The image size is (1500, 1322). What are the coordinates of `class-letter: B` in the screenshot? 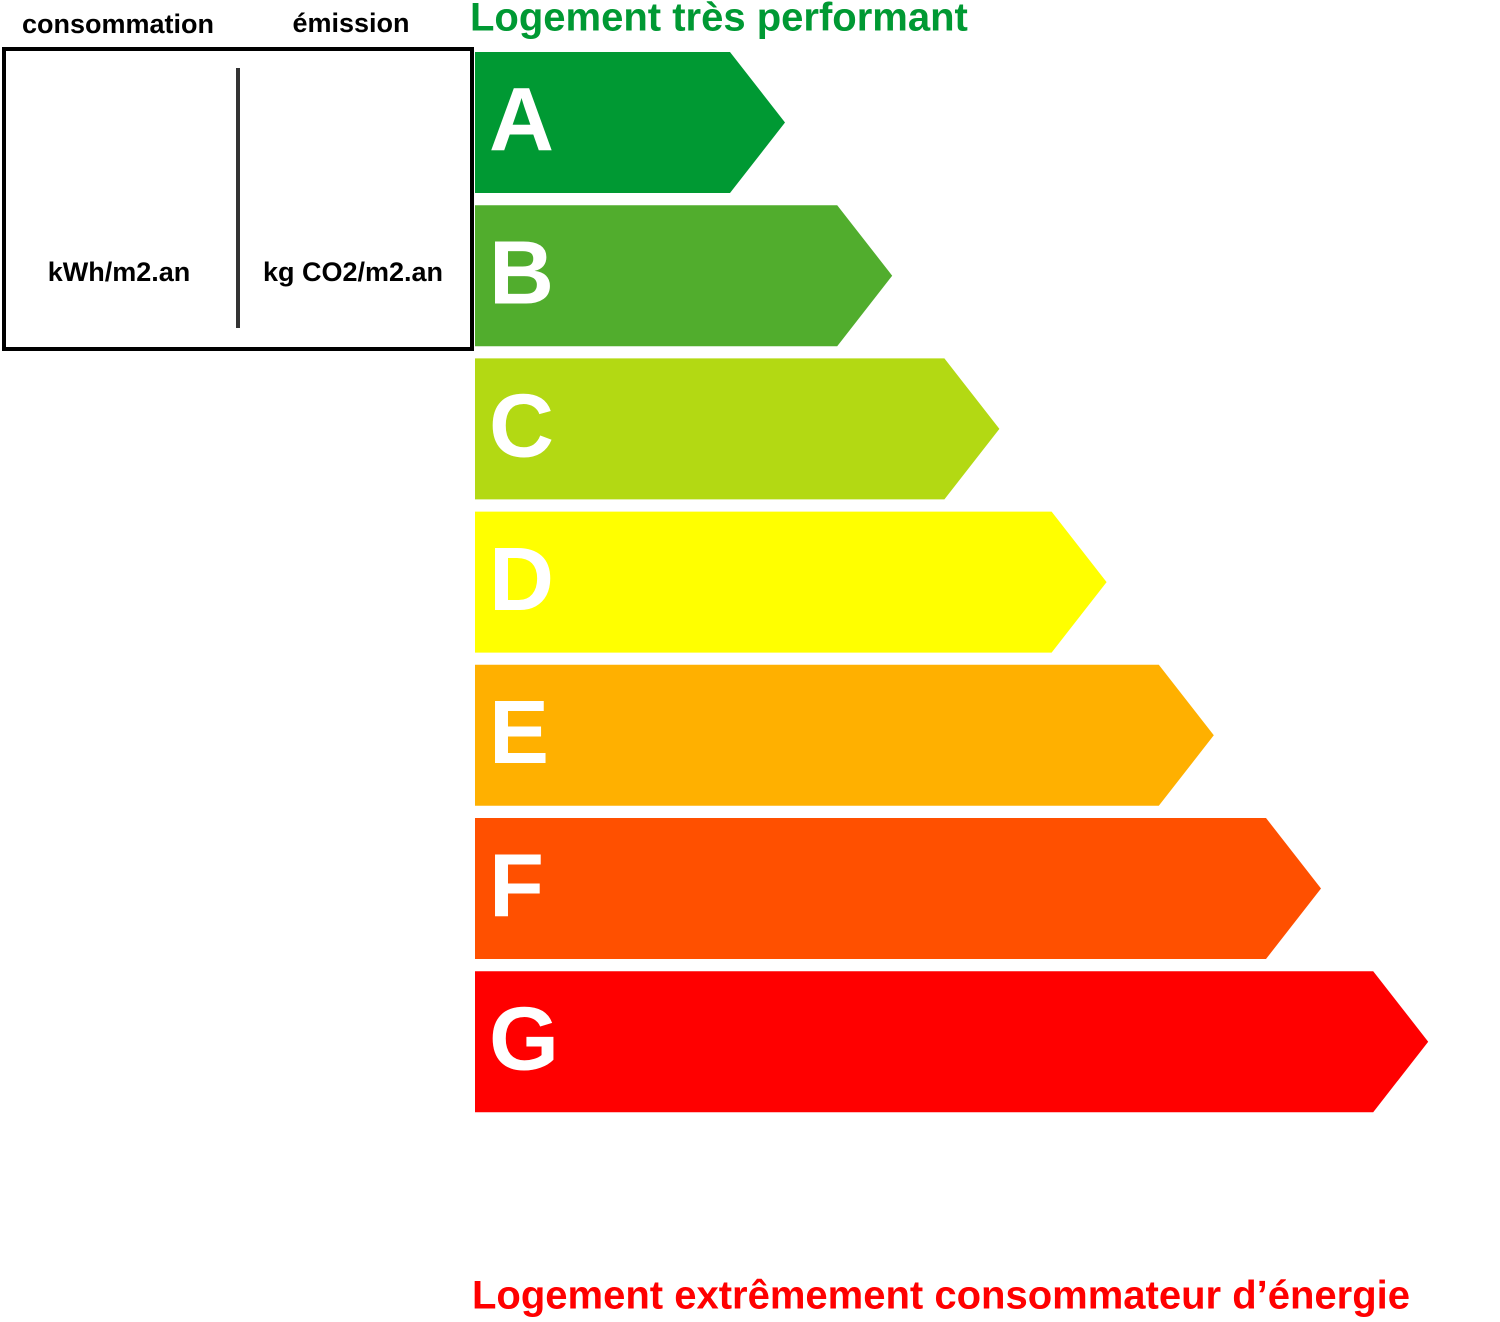 It's located at (521, 273).